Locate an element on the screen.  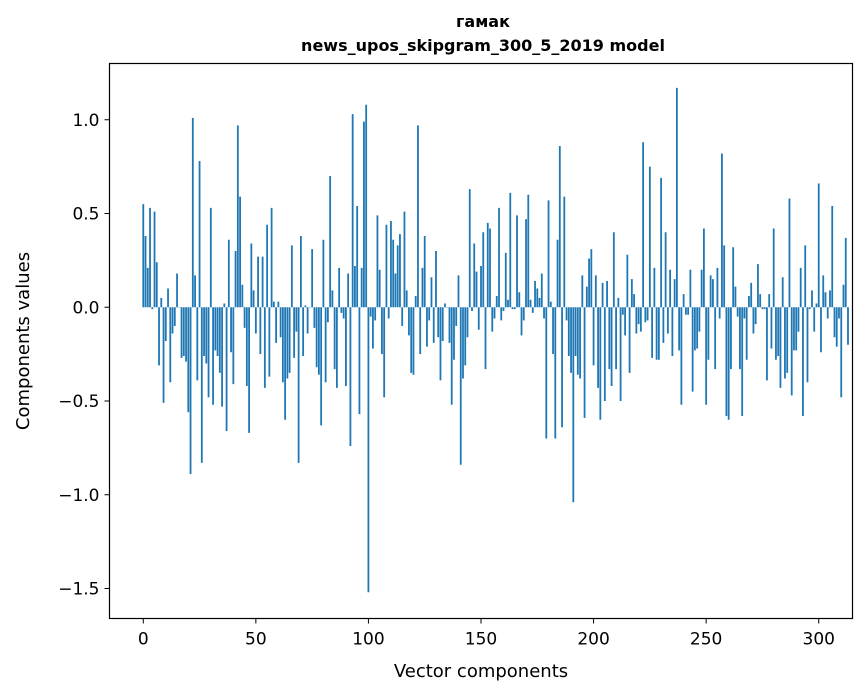
x-axis-label: Vector components is located at coordinates (481, 671).